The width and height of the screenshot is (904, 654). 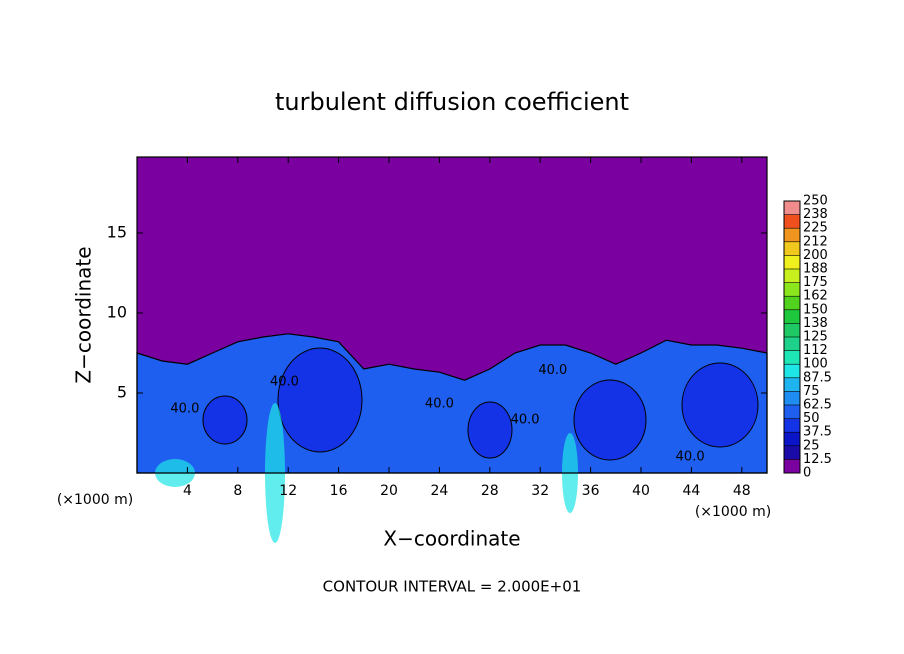 I want to click on colorbar-tick-label: 212, so click(x=815, y=241).